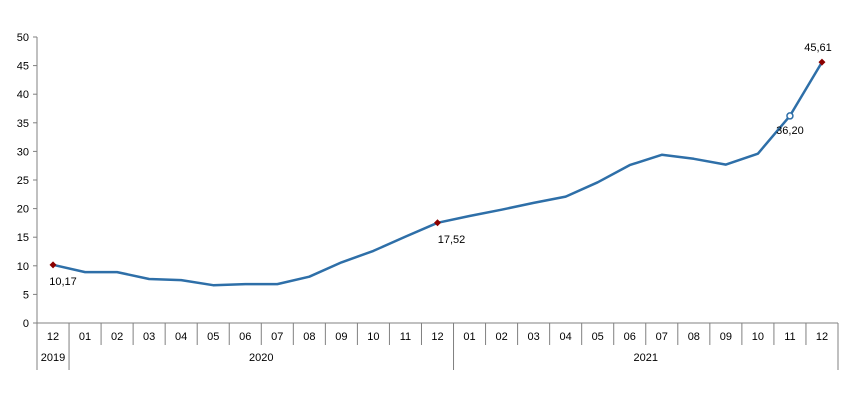  Describe the element at coordinates (818, 48) in the screenshot. I see `data-label: 45,61` at that location.